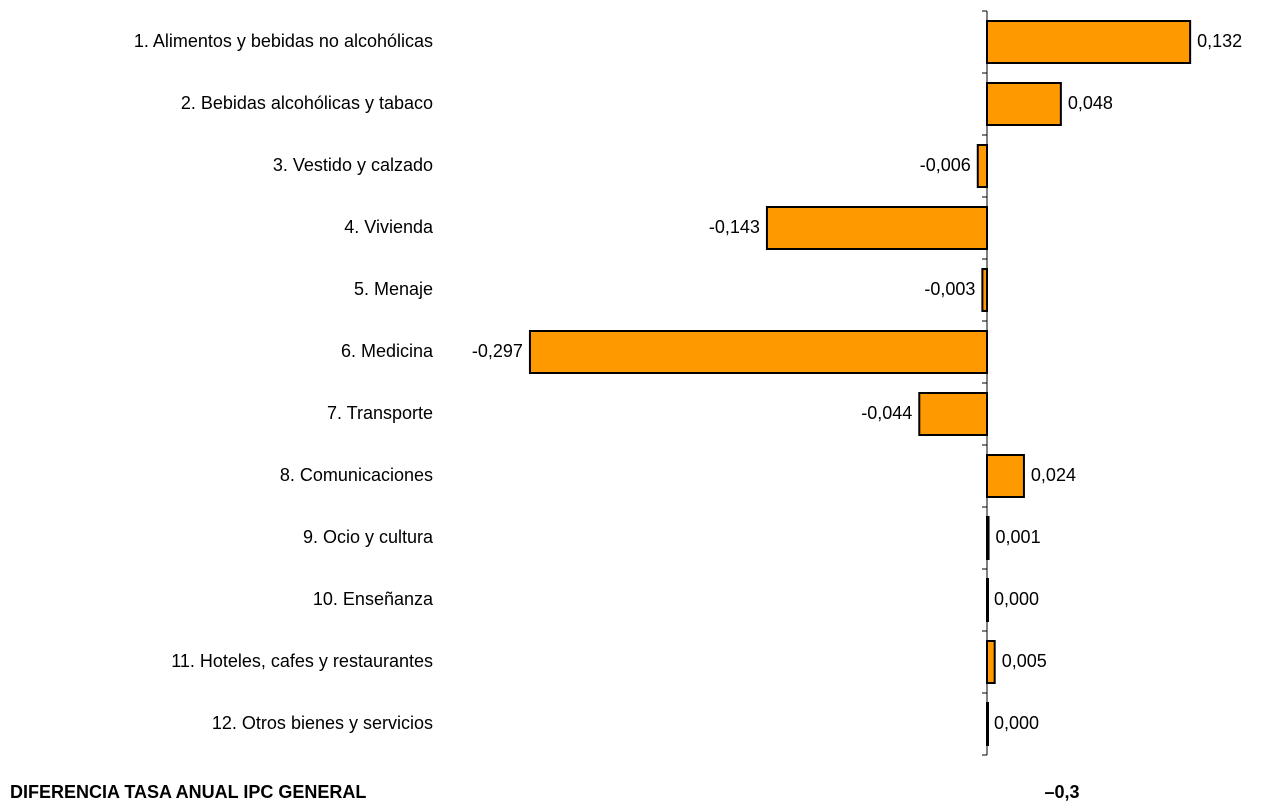 The height and width of the screenshot is (803, 1267). Describe the element at coordinates (1061, 792) in the screenshot. I see `total-value: –0,3` at that location.